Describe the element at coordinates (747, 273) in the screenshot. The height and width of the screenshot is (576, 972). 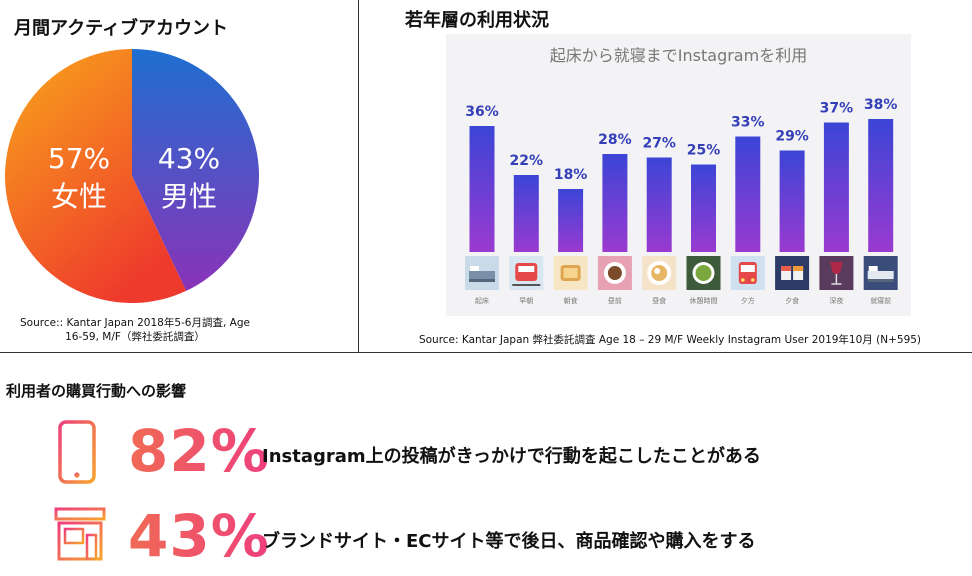
I see `bus-icon` at that location.